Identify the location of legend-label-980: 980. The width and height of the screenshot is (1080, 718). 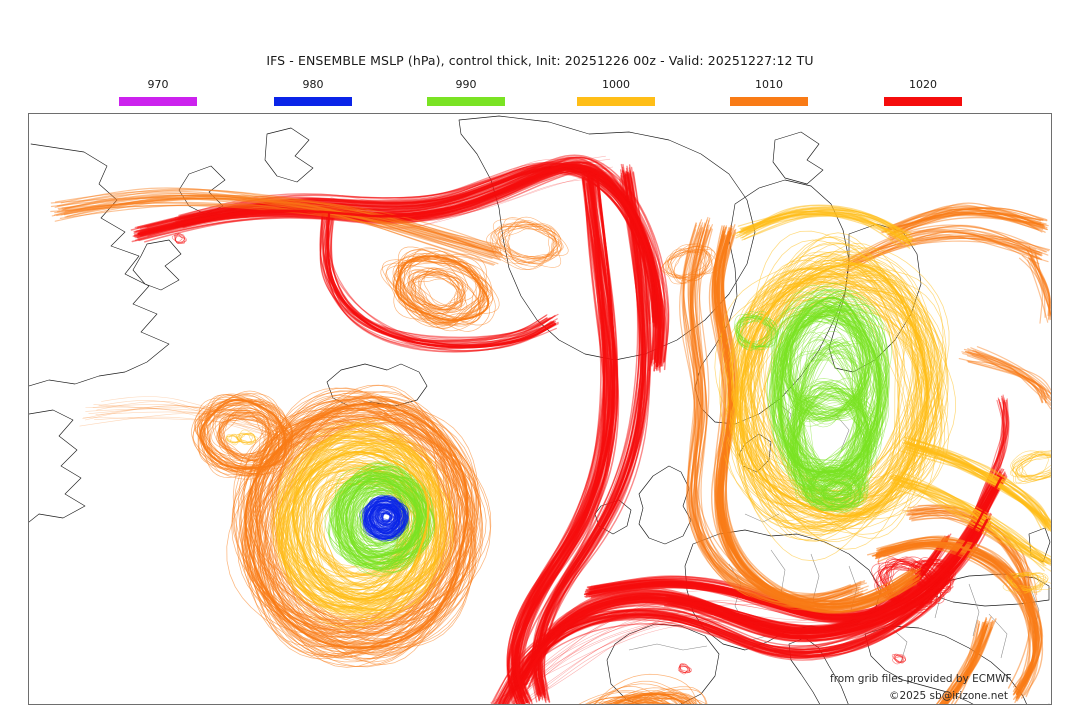
(313, 84).